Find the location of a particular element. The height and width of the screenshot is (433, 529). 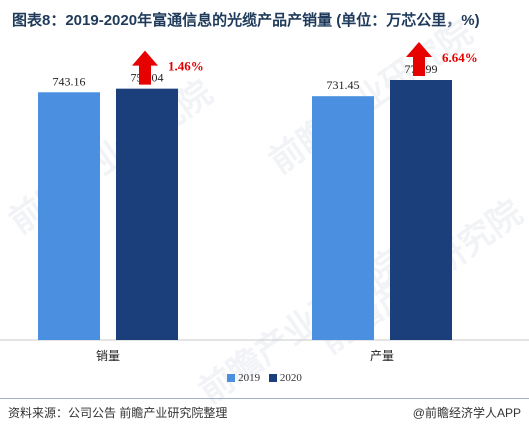

data-label: 743.16 is located at coordinates (69, 81).